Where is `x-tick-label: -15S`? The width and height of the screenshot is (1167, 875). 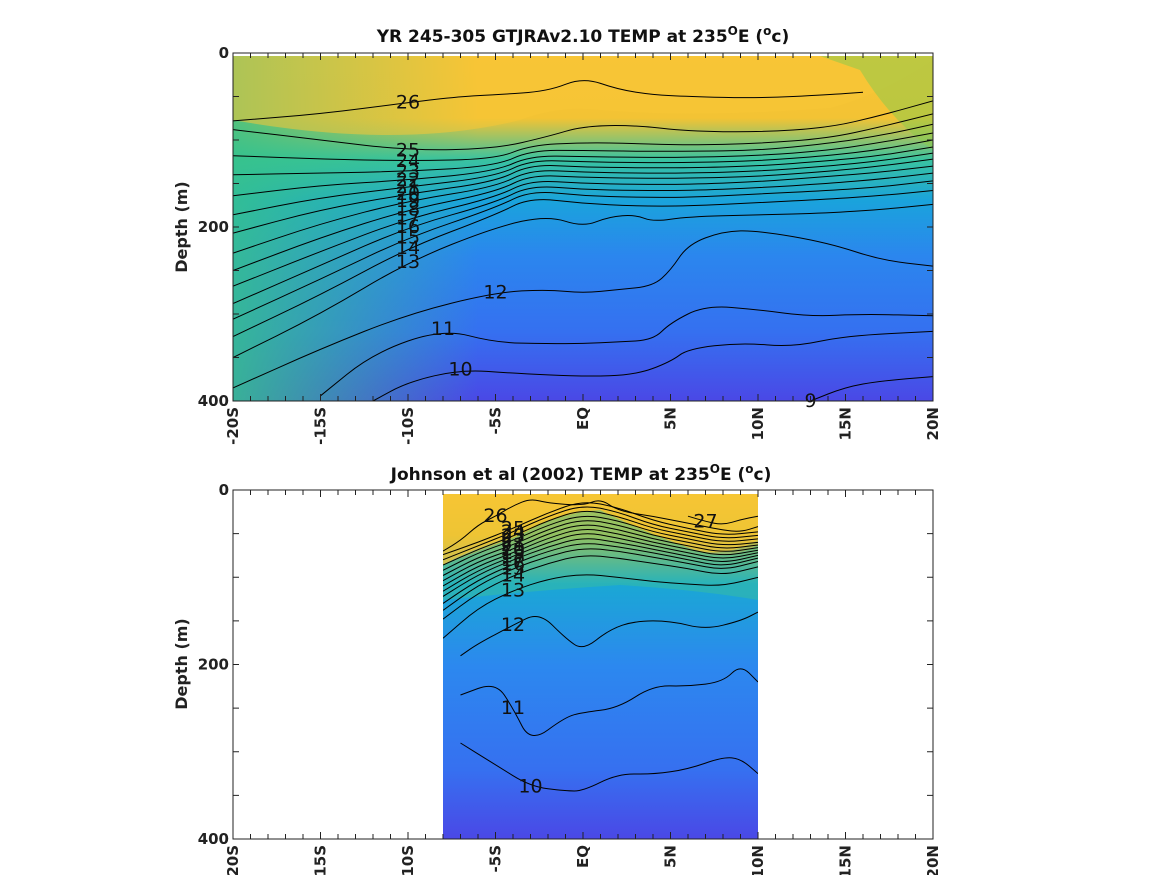
x-tick-label: -15S is located at coordinates (321, 426).